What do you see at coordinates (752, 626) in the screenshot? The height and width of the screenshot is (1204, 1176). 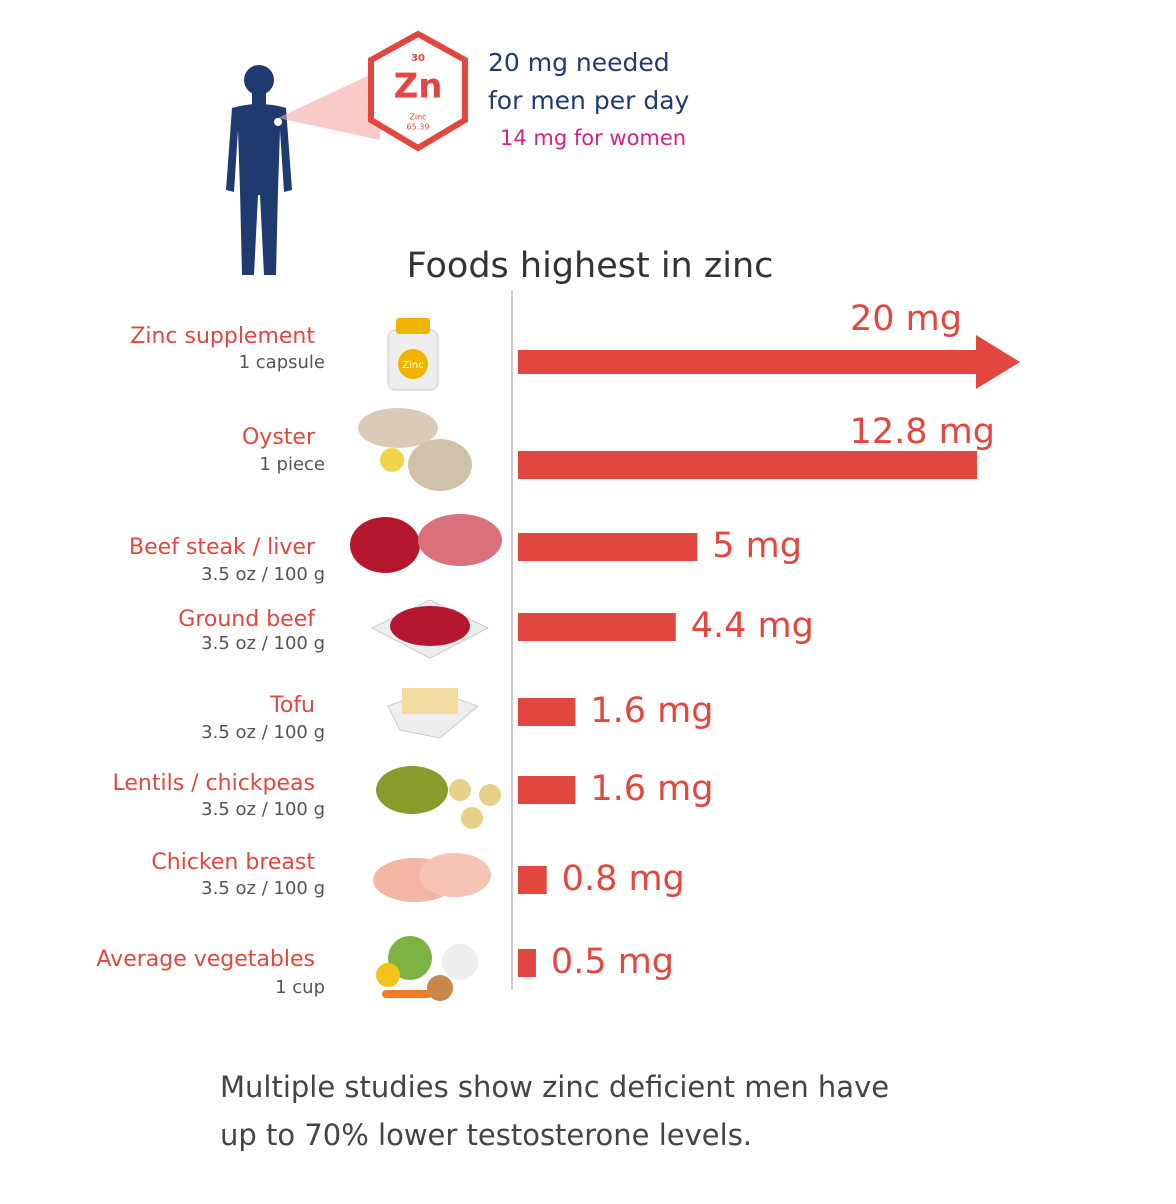 I see `value-label: 4.4 mg` at bounding box center [752, 626].